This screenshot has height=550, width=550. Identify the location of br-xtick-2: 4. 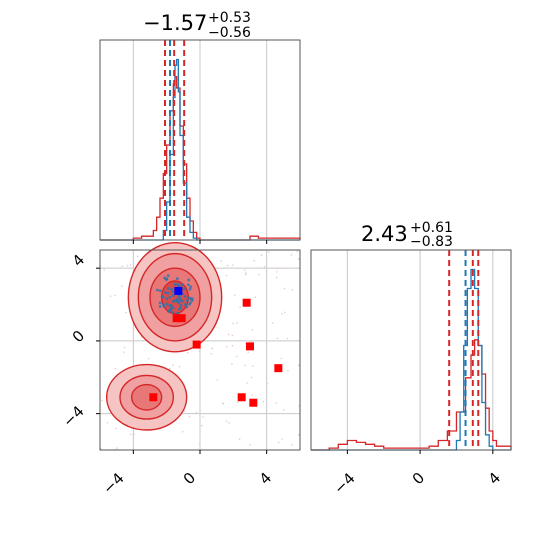
(494, 478).